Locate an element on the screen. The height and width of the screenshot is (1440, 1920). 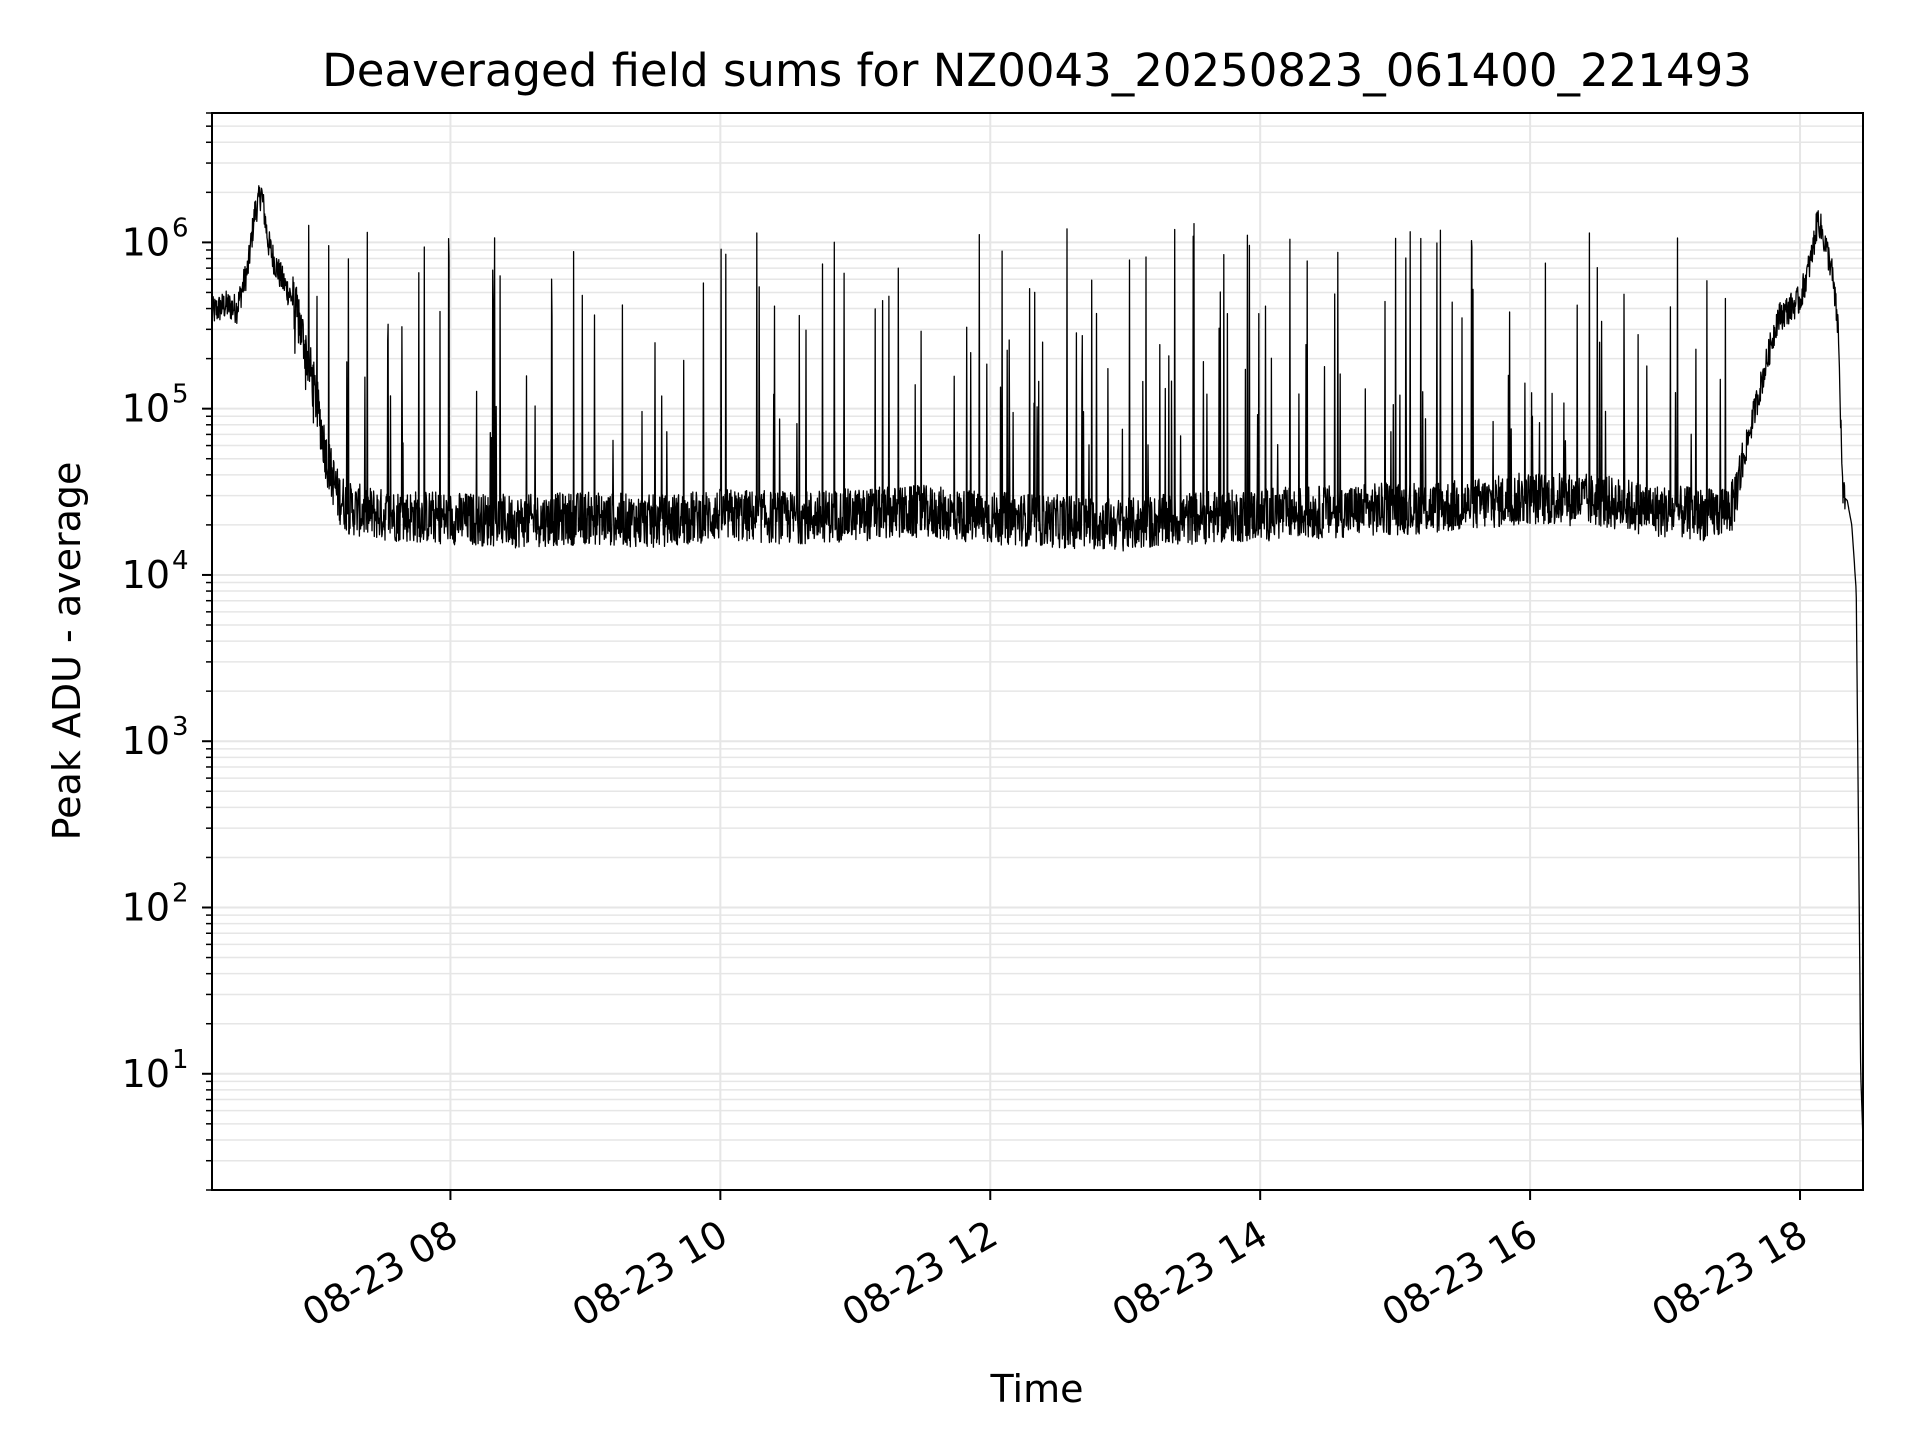
y-tick-exponent: 2 is located at coordinates (180, 893).